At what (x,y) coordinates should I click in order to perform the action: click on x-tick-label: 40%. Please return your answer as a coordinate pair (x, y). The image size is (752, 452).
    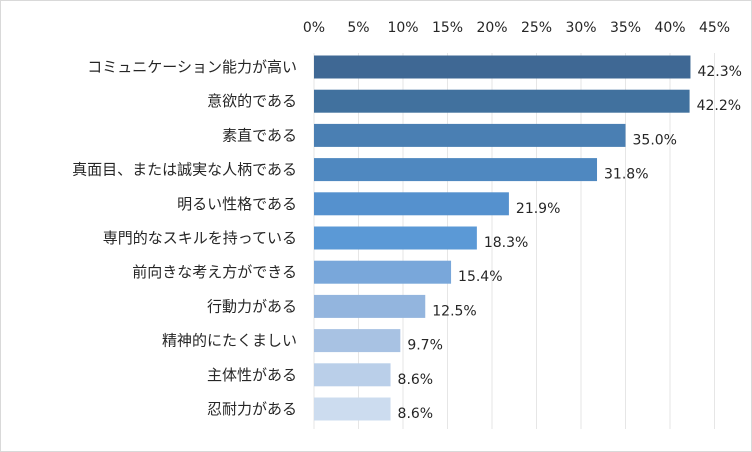
    Looking at the image, I should click on (669, 28).